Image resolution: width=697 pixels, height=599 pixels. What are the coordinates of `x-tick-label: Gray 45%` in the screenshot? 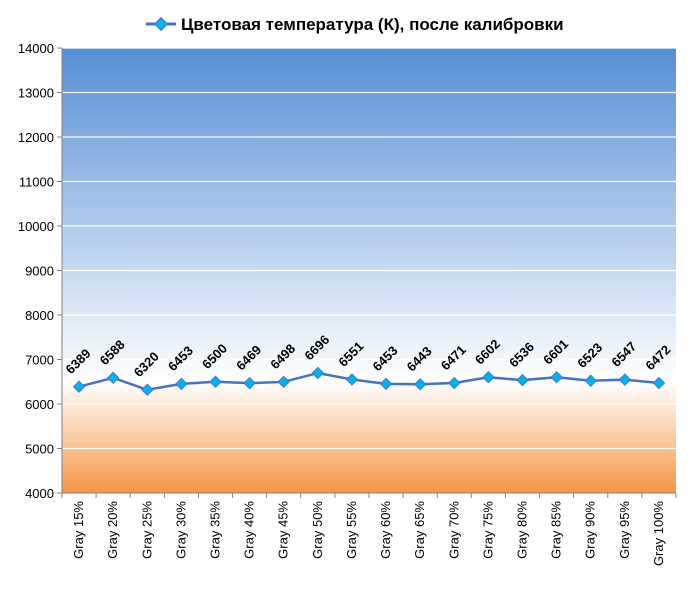 It's located at (283, 530).